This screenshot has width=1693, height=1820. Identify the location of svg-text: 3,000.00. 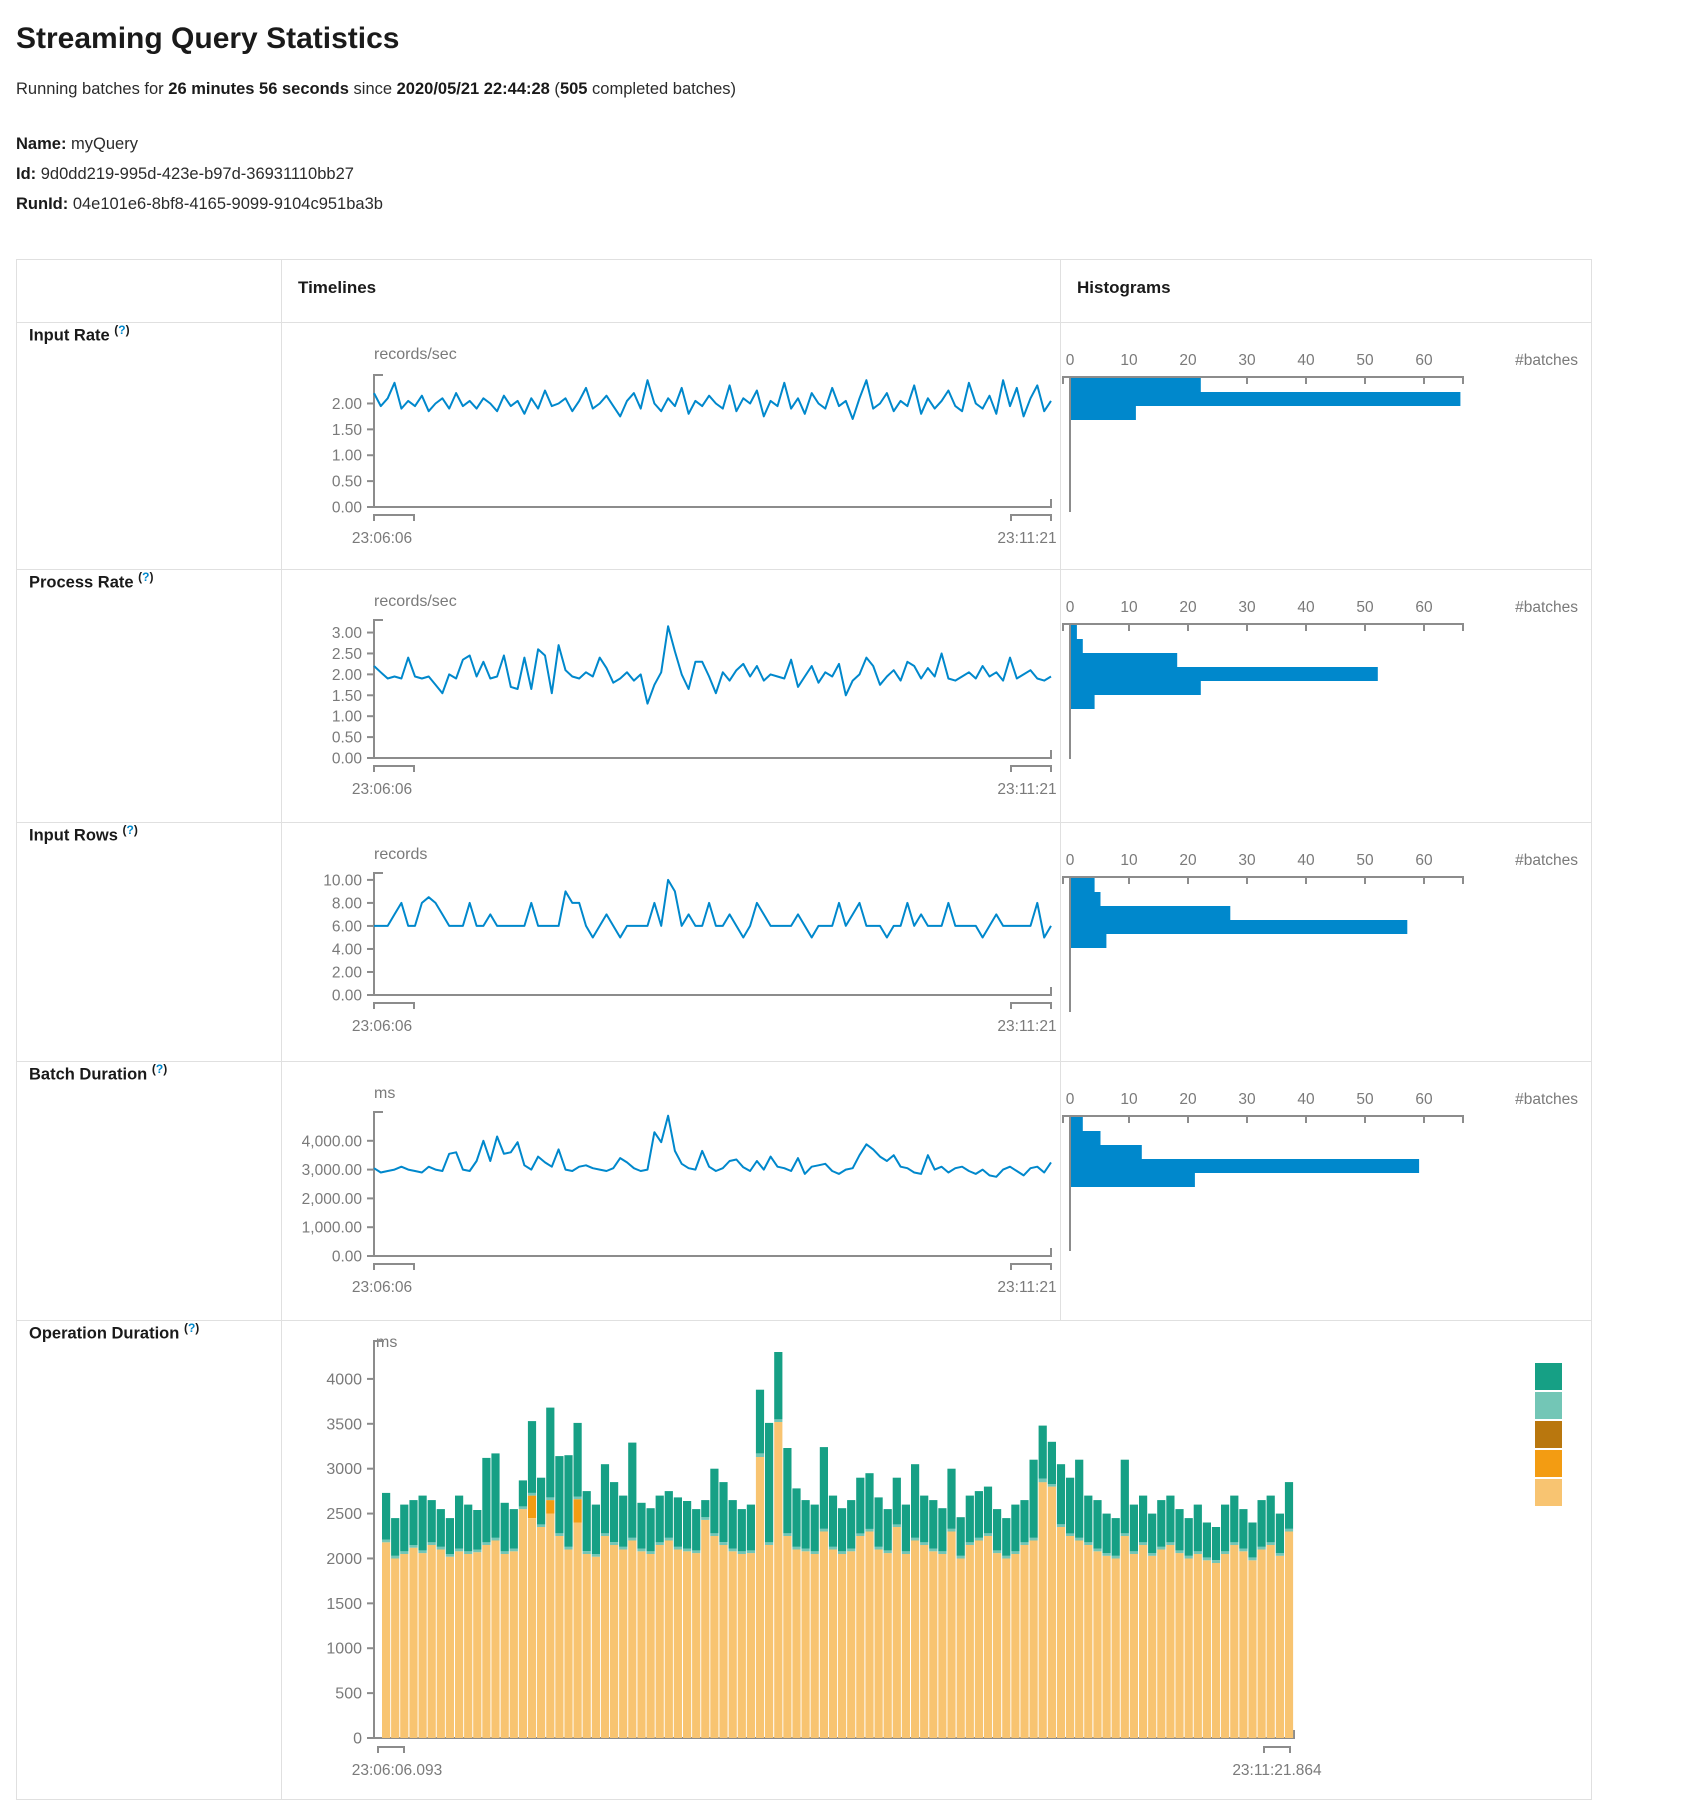
(332, 1170).